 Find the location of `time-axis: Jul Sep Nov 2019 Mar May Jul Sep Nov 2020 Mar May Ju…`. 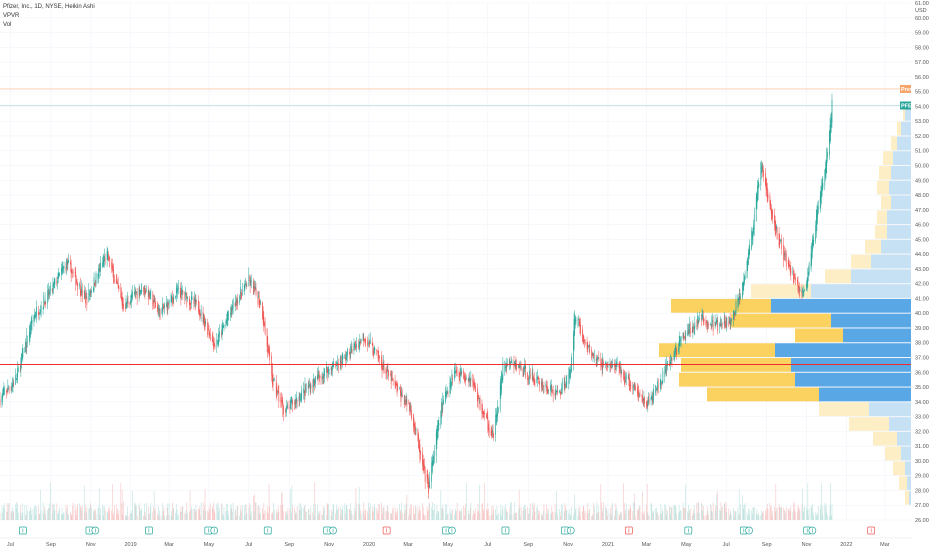

time-axis: Jul Sep Nov 2019 Mar May Jul Sep Nov 2020 Mar May Ju… is located at coordinates (455, 542).